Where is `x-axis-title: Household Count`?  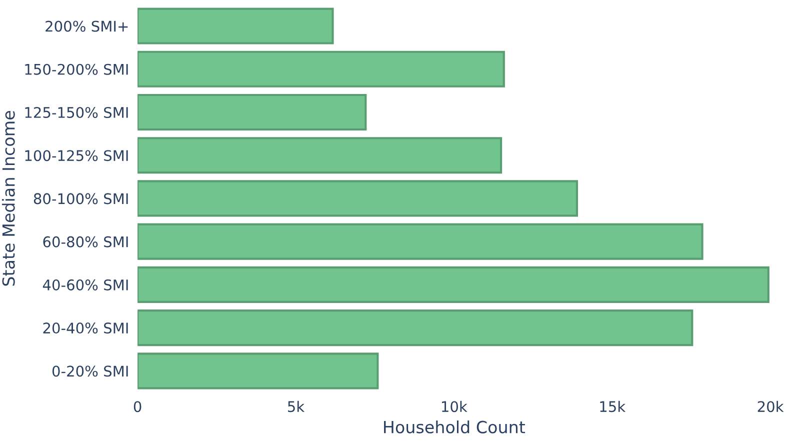
x-axis-title: Household Count is located at coordinates (455, 427).